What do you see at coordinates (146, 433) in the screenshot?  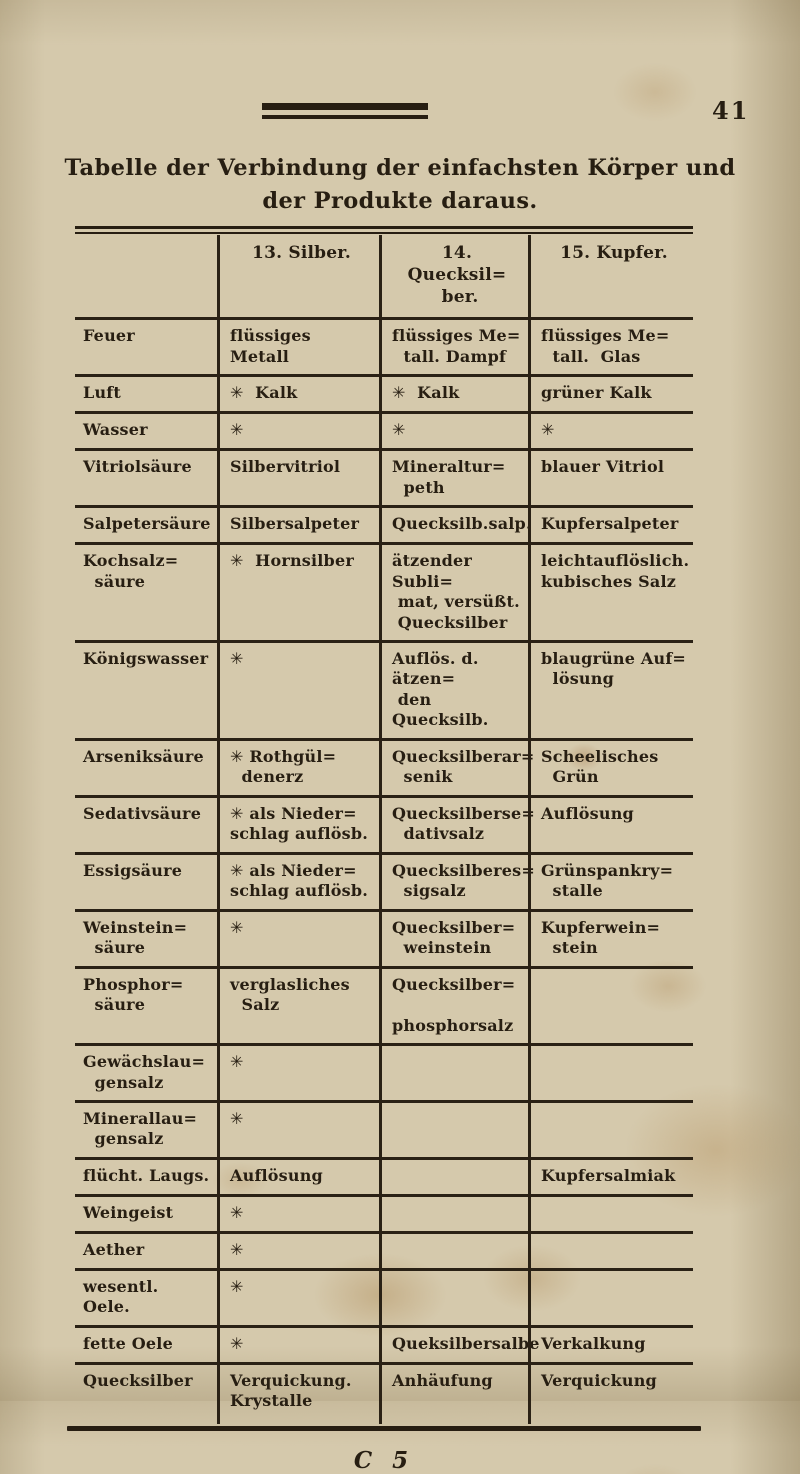 I see `row-label-cell: Wasser` at bounding box center [146, 433].